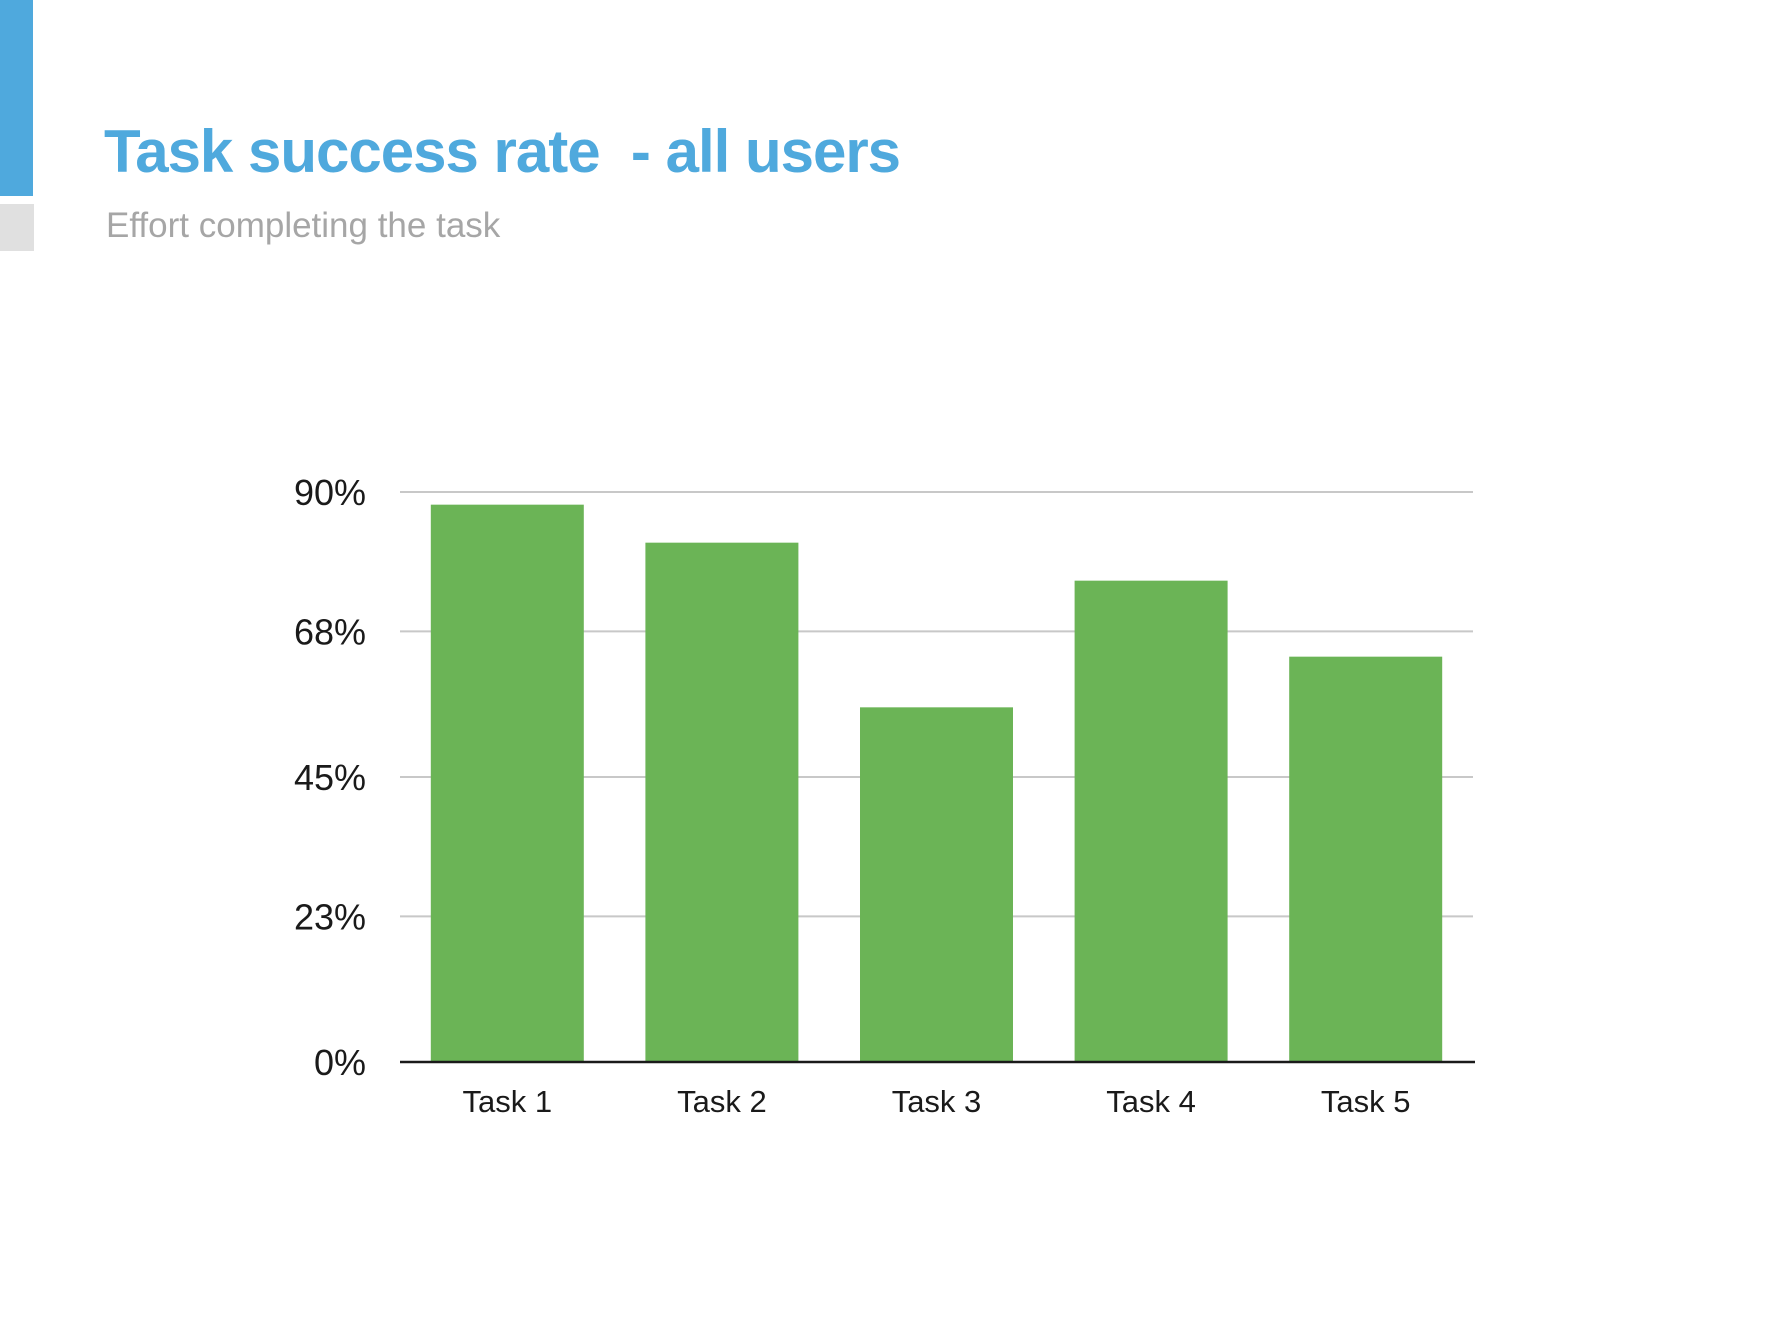  I want to click on x-tick-label: Task 1, so click(507, 1101).